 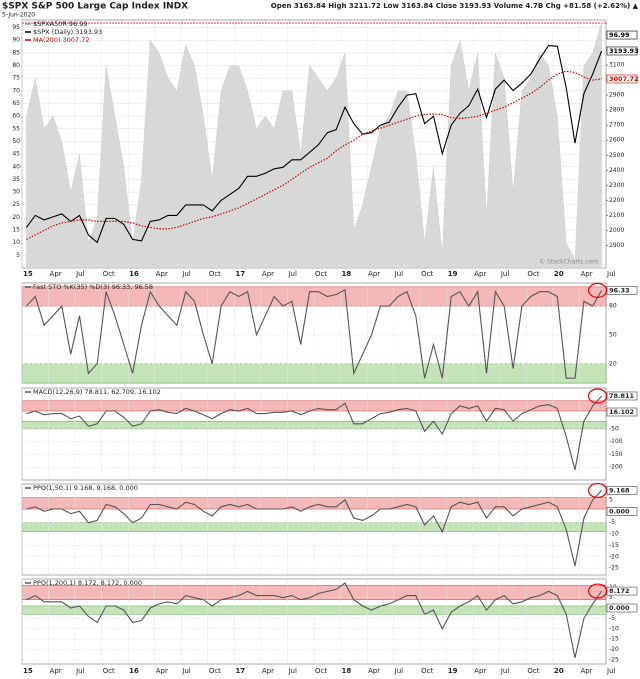 What do you see at coordinates (616, 95) in the screenshot?
I see `y2-tick-label: 2900` at bounding box center [616, 95].